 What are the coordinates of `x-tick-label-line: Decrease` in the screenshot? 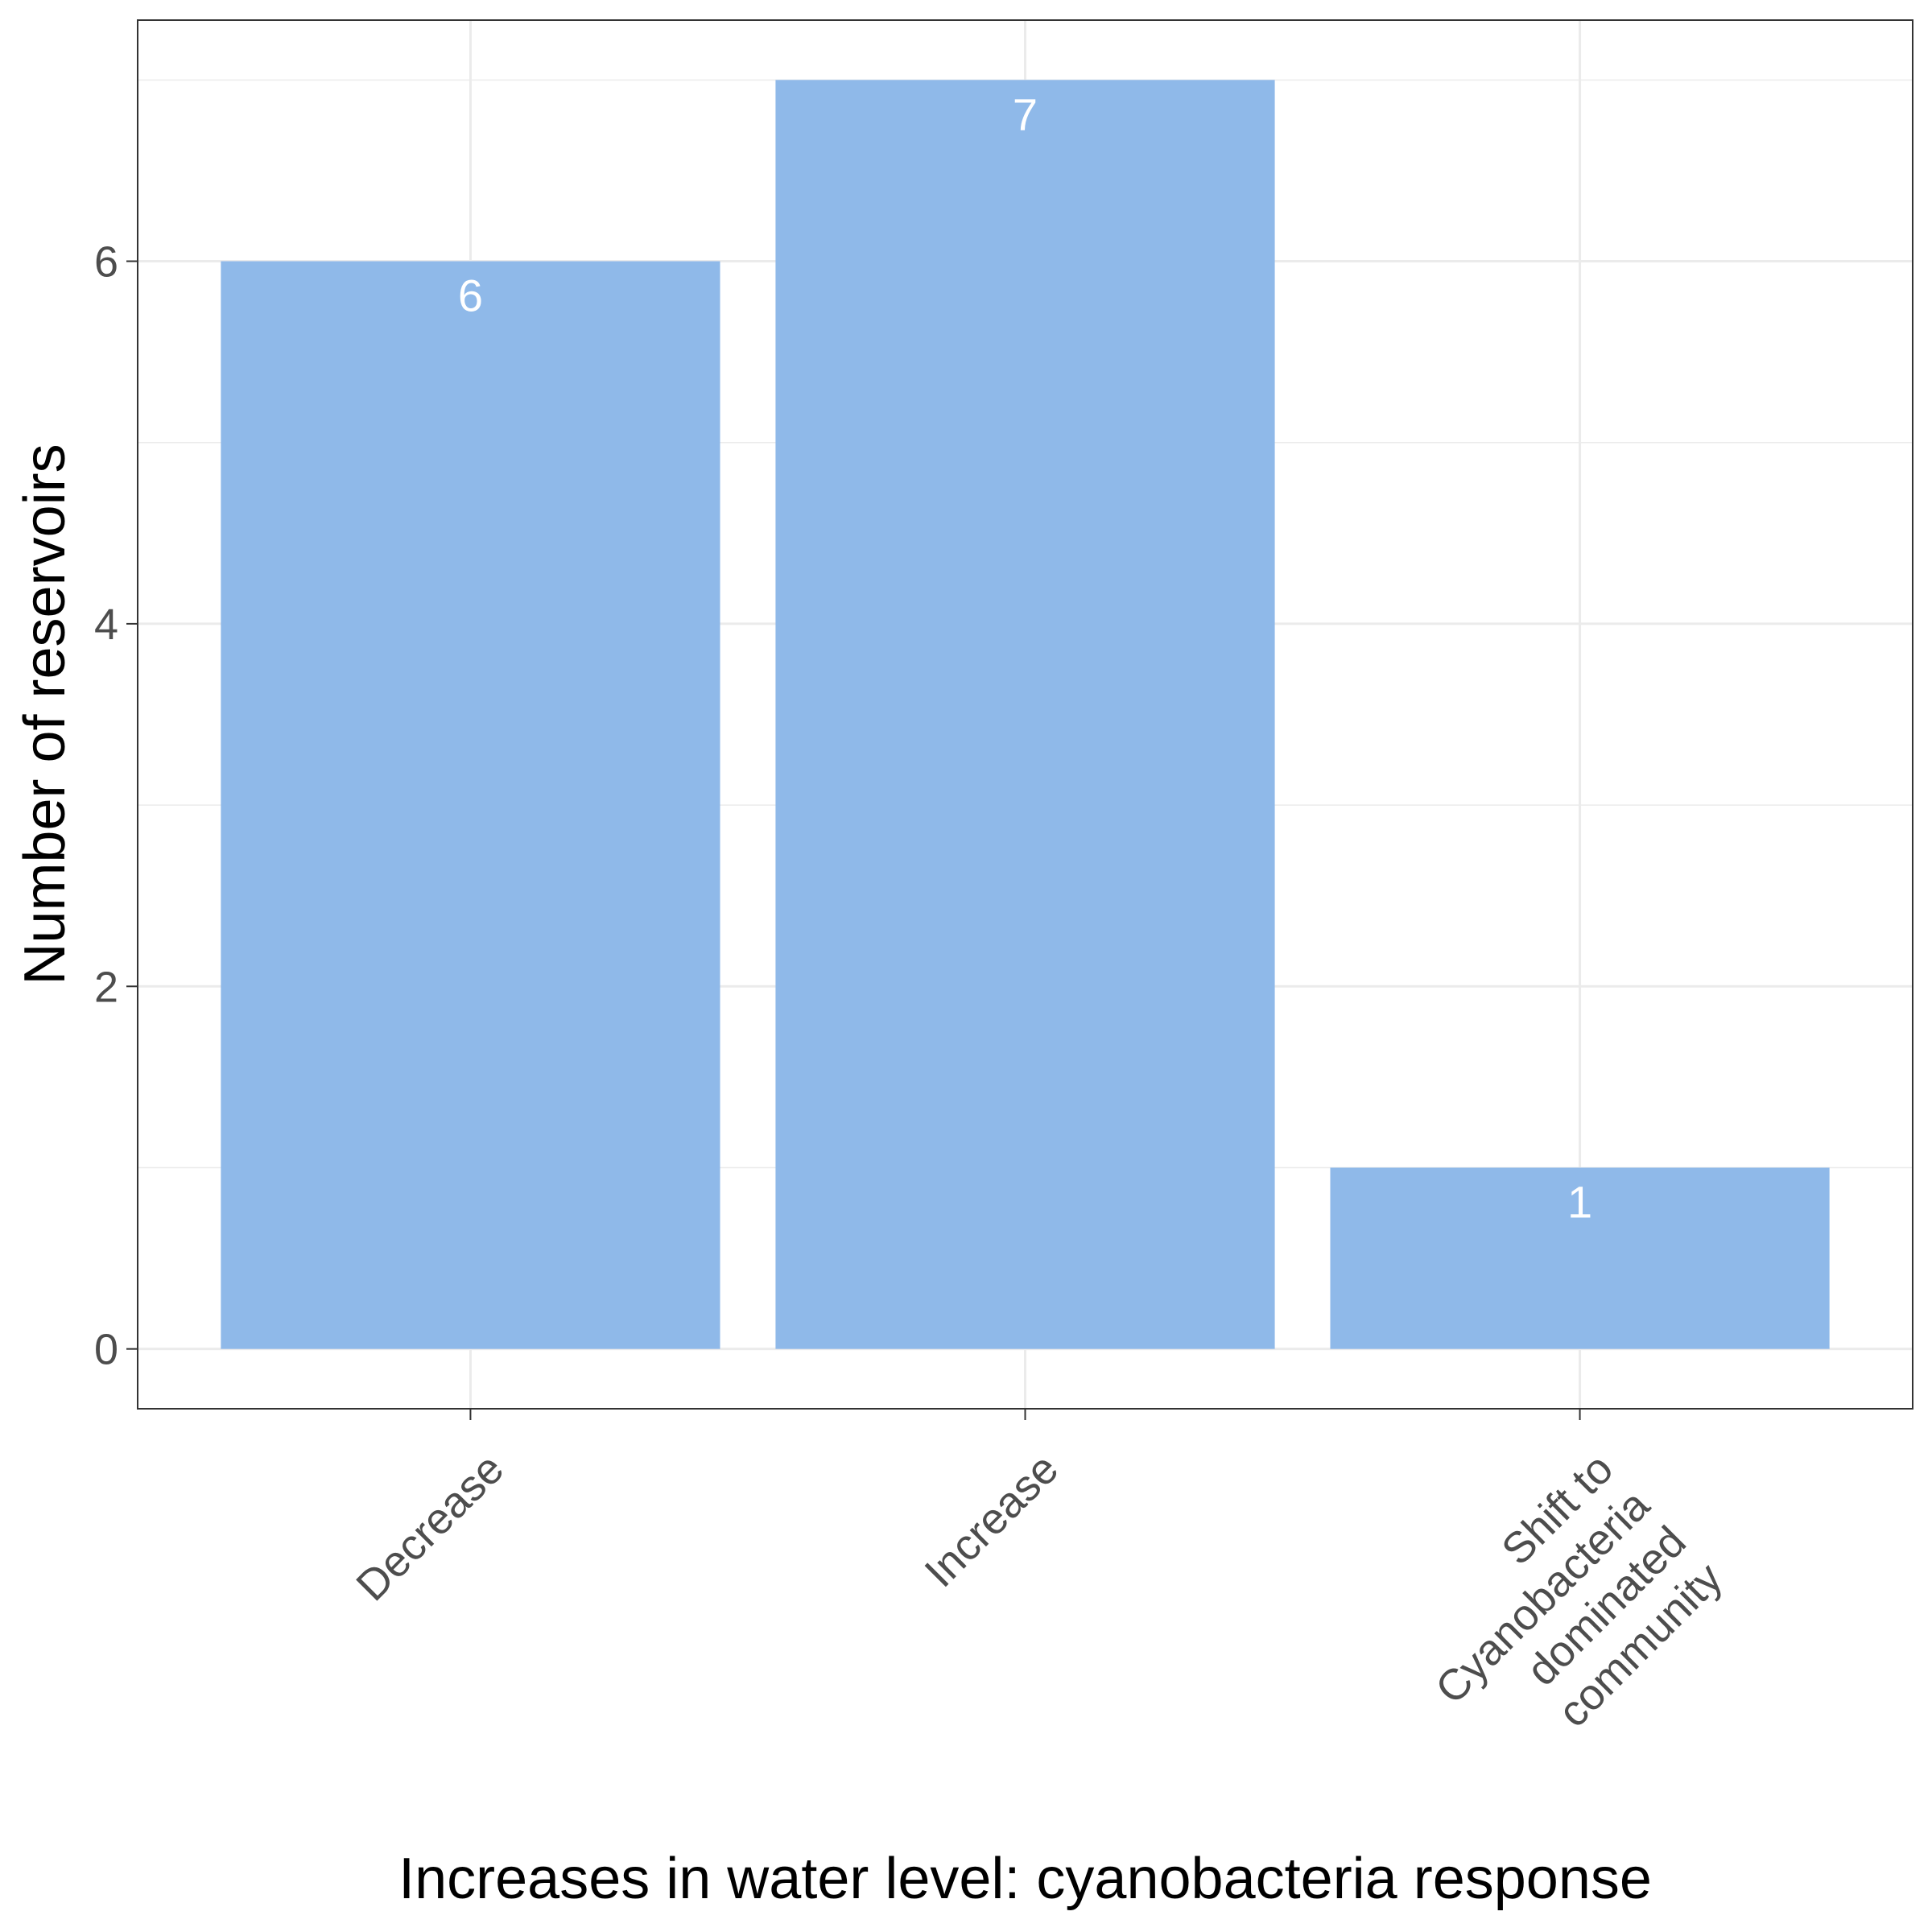 It's located at (430, 1527).